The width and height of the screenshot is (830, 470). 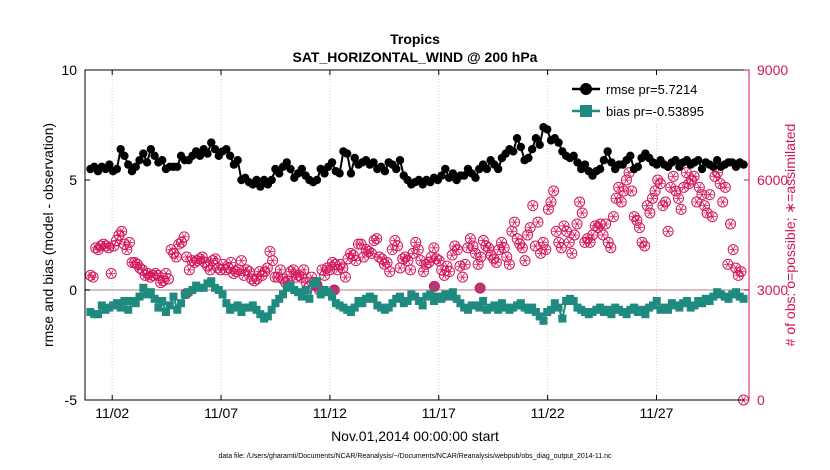 What do you see at coordinates (415, 48) in the screenshot?
I see `titles: Tropics SAT_HORIZONTAL_WIND @ 200 hPa` at bounding box center [415, 48].